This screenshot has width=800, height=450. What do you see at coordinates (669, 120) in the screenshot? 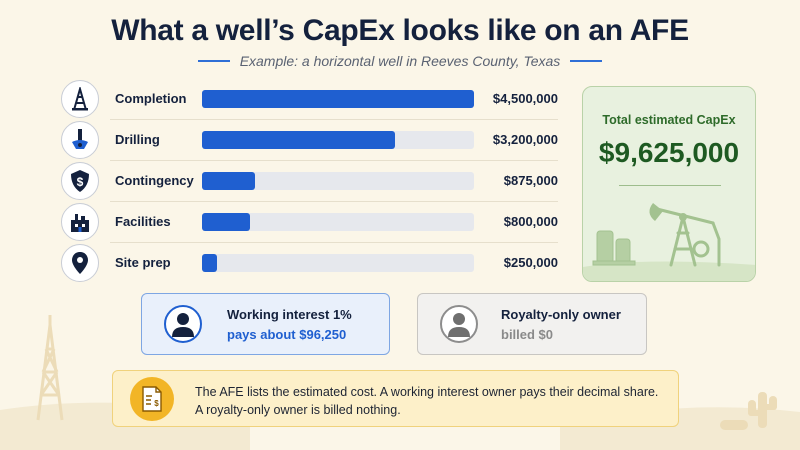
I see `total-capex-label: Total estimated CapEx` at bounding box center [669, 120].